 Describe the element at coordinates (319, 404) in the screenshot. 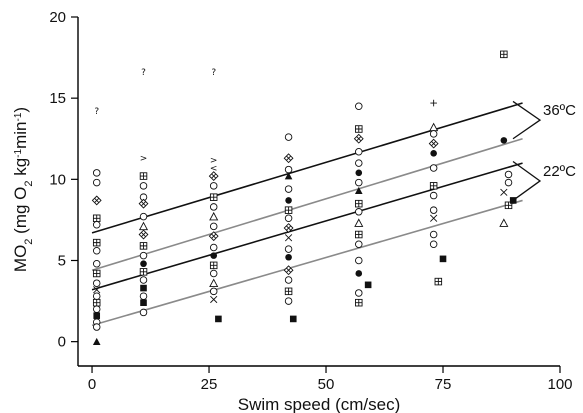

I see `x-axis-title: Swim speed (cm/sec)` at that location.